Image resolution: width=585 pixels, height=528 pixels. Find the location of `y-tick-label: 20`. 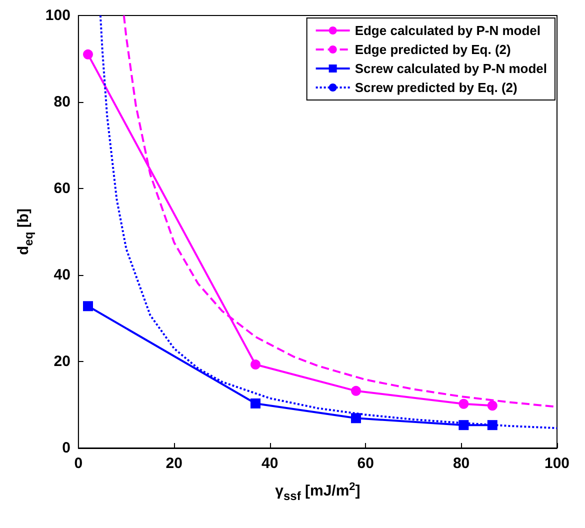

y-tick-label: 20 is located at coordinates (62, 361).